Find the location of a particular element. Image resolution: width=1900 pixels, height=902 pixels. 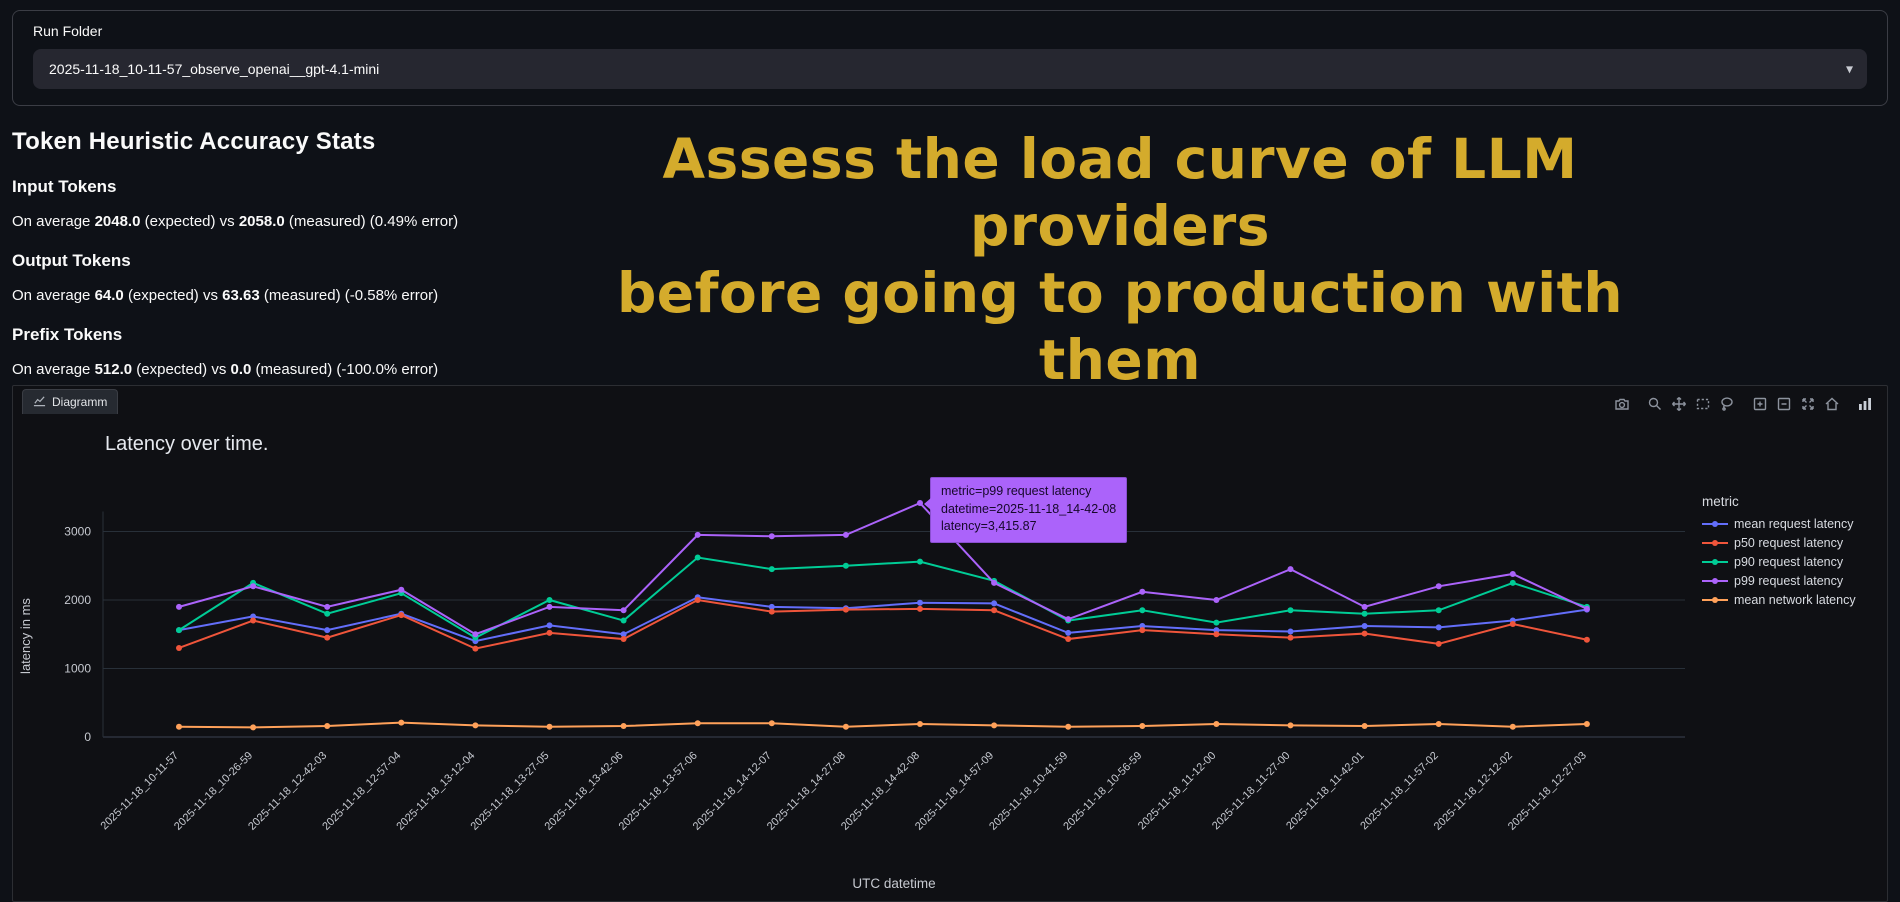

reset-axes-icon is located at coordinates (1832, 404).